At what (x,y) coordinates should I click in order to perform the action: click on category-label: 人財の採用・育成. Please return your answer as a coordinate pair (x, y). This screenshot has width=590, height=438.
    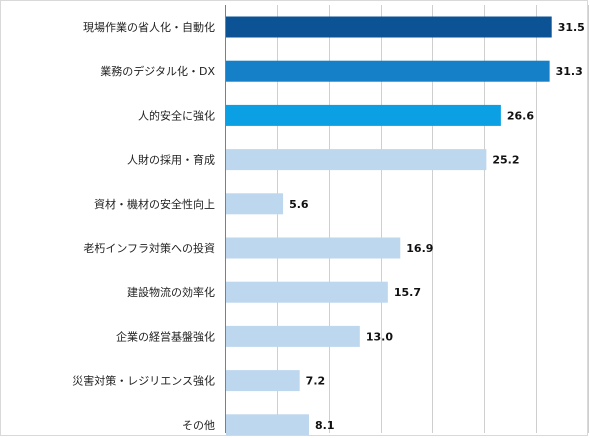
    Looking at the image, I should click on (171, 160).